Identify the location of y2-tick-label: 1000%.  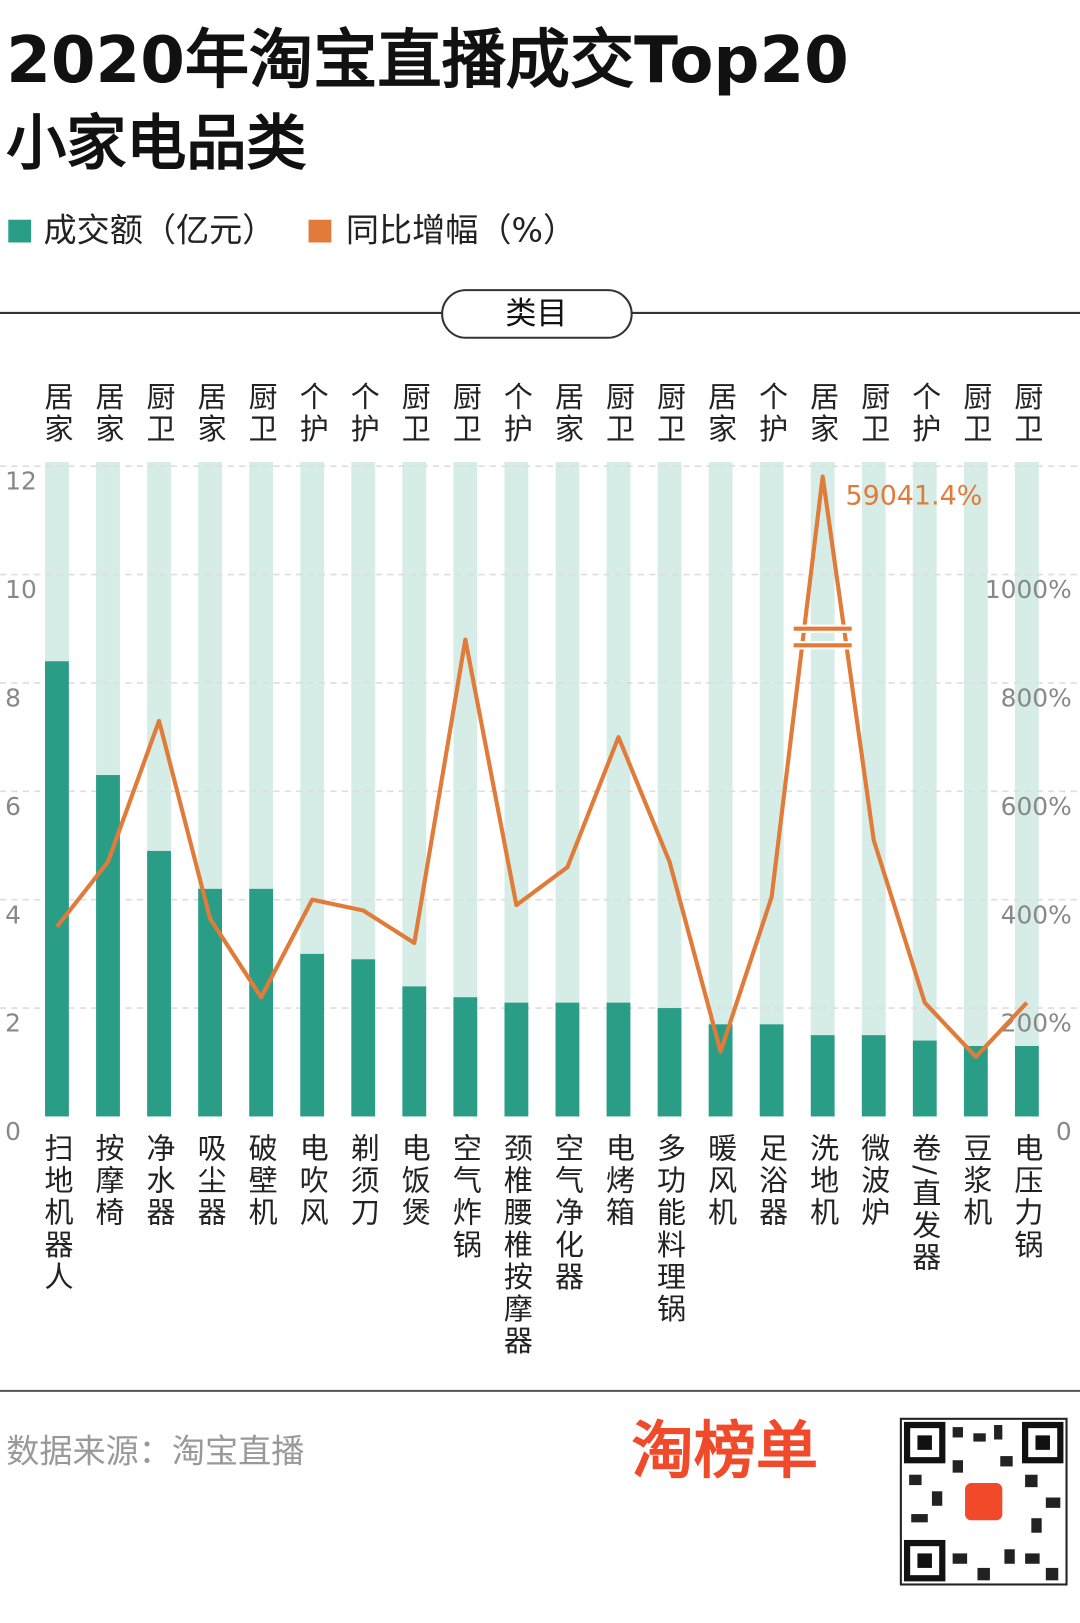
(1028, 589).